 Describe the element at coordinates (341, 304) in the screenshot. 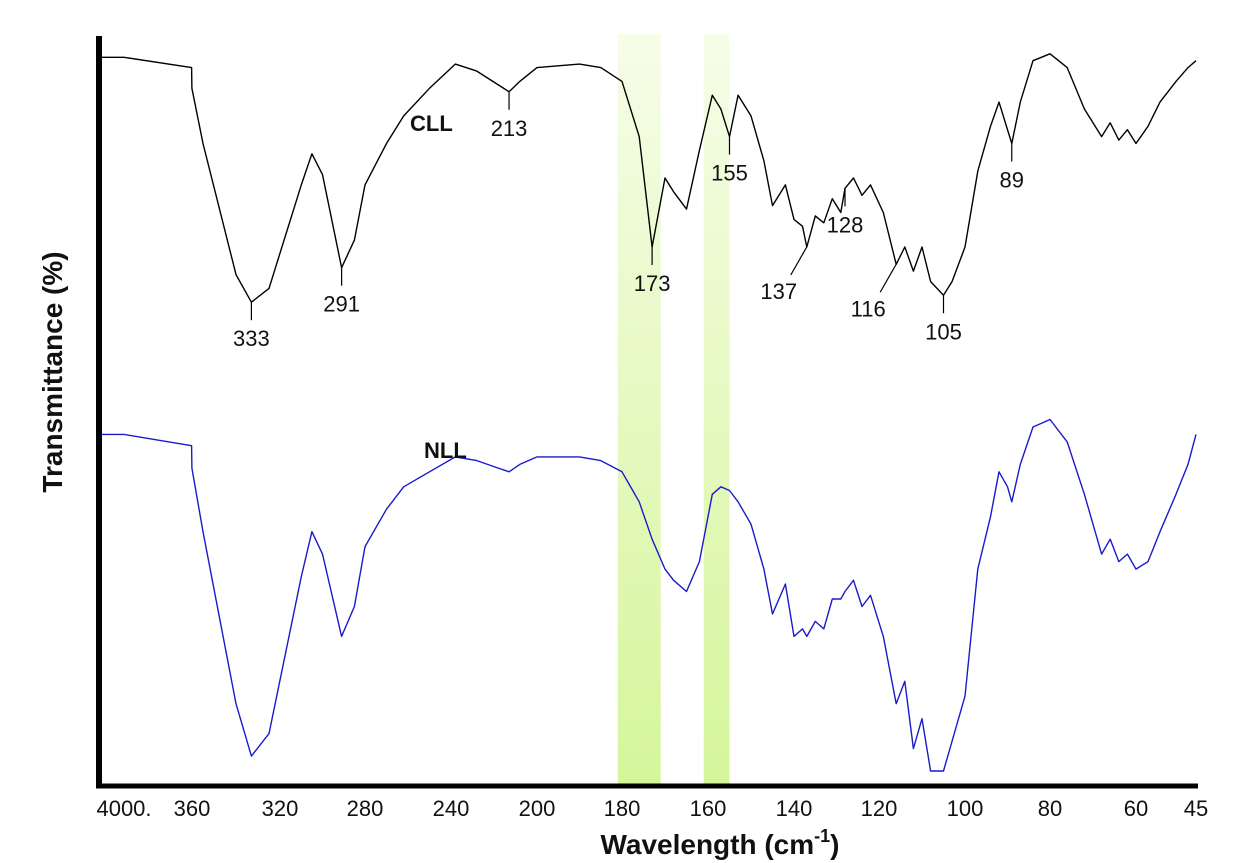

I see `peak-label-291: 291` at that location.